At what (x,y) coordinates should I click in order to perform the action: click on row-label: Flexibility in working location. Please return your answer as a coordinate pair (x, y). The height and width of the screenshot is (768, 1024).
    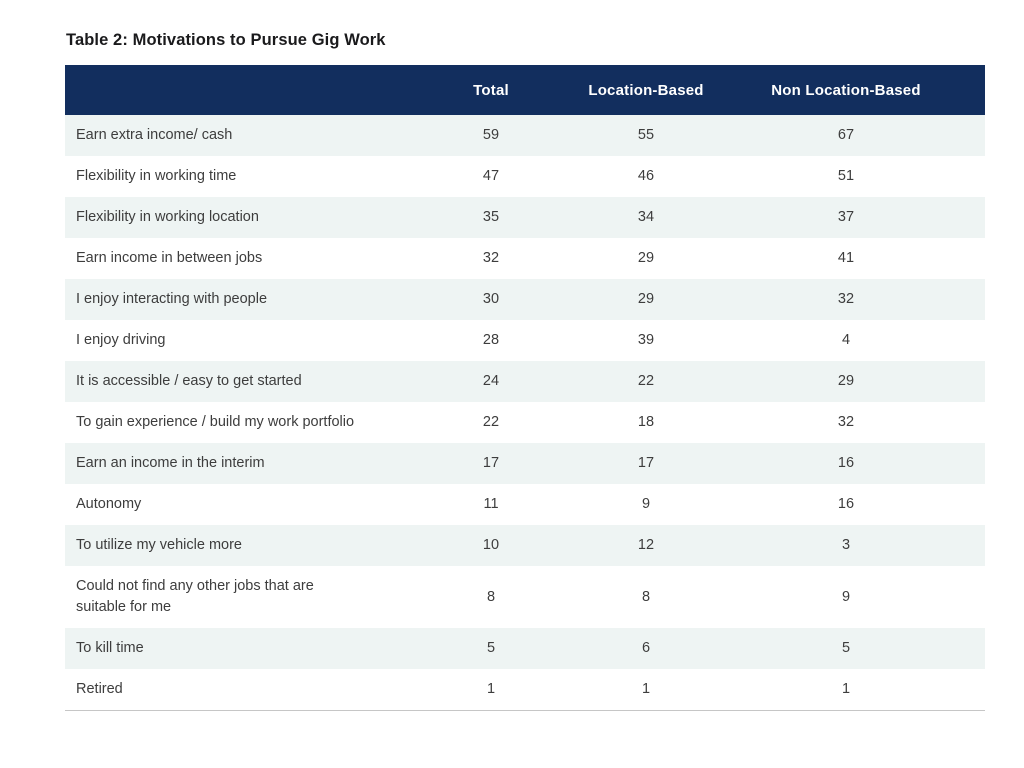
    Looking at the image, I should click on (167, 217).